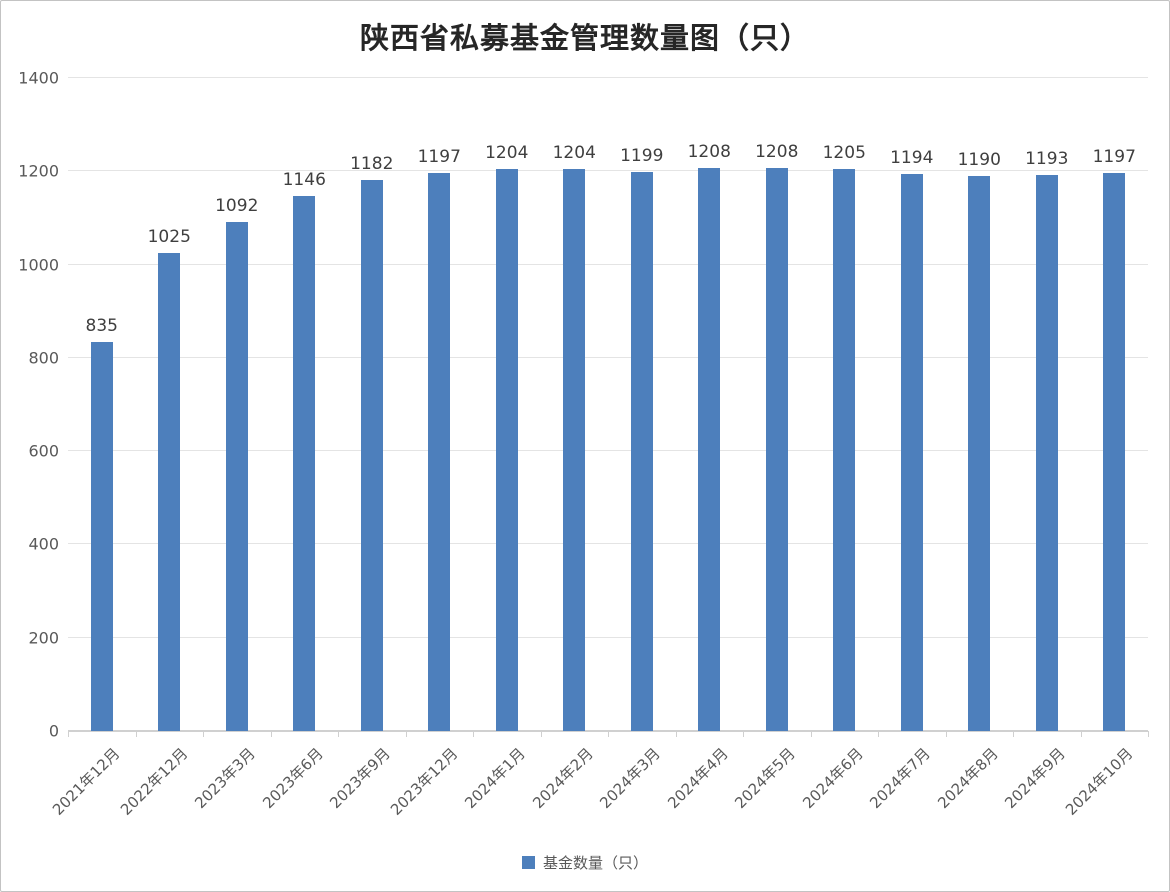 This screenshot has height=892, width=1170. I want to click on bar-value-label: 1193, so click(1047, 158).